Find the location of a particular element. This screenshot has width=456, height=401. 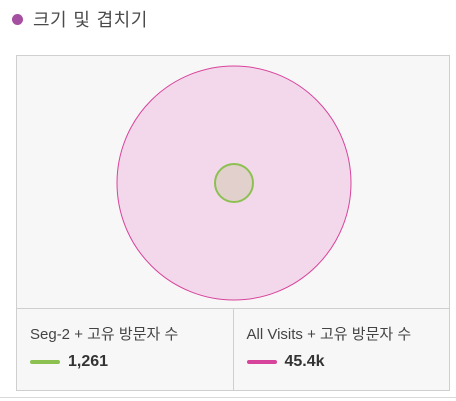

panel-title: 크기 및 겹치기 is located at coordinates (90, 20).